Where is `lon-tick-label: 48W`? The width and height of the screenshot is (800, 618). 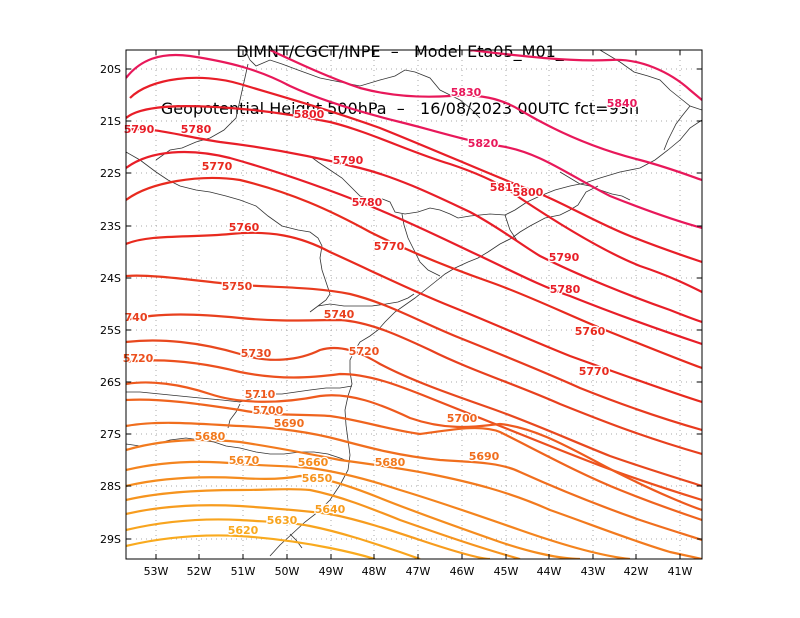 lon-tick-label: 48W is located at coordinates (374, 571).